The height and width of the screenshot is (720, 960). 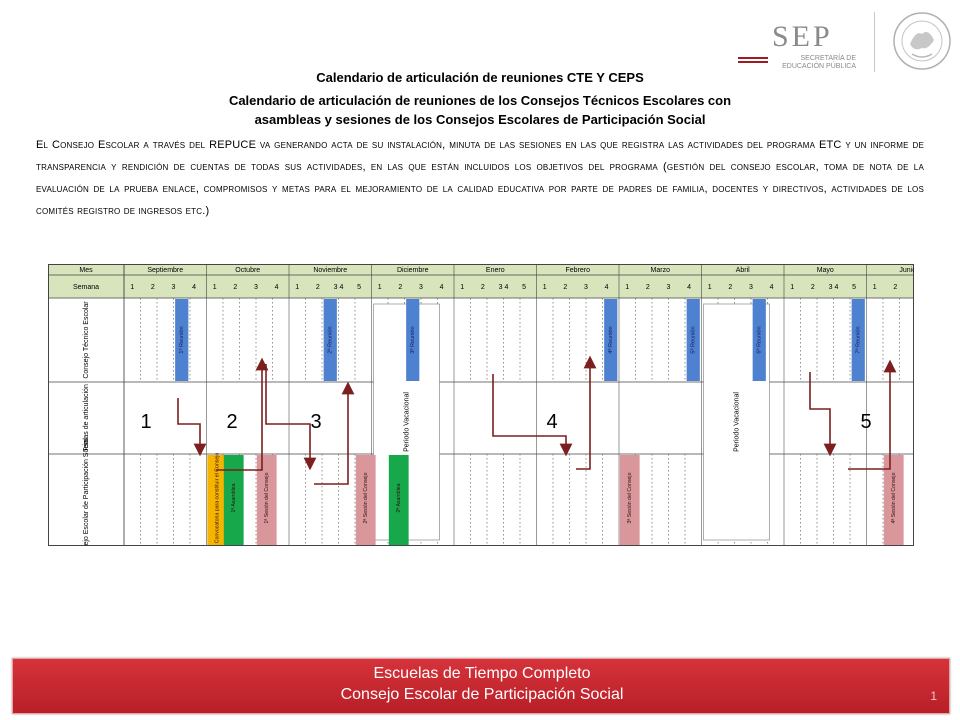 I want to click on ceps-event-label: 3ª Sesión del Consejo, so click(x=630, y=497).